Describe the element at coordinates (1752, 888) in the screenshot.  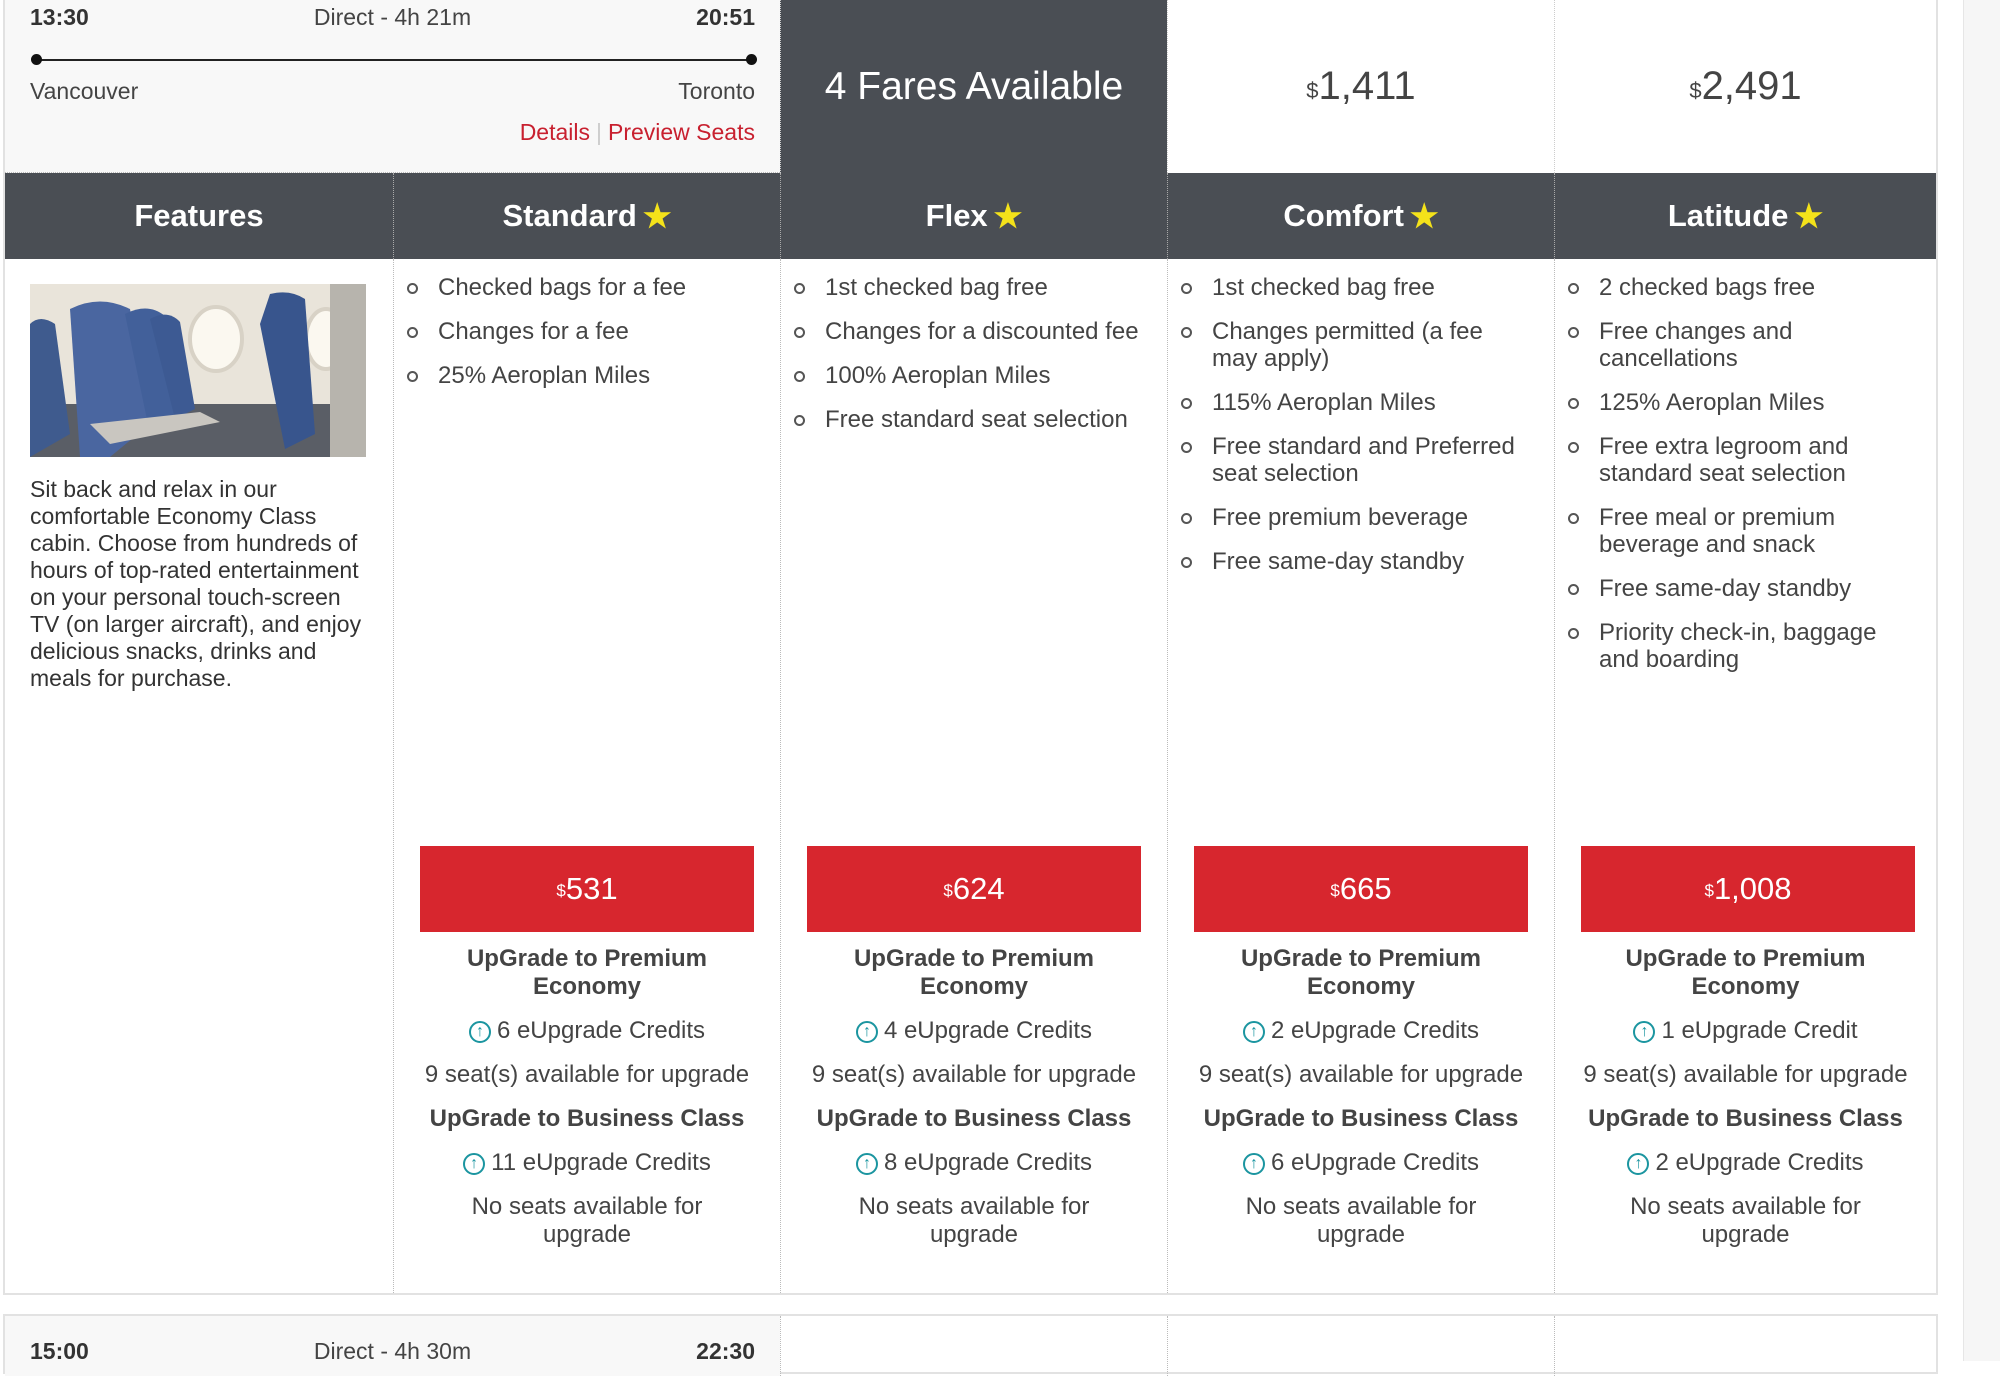
I see `fare-price: 1,008` at that location.